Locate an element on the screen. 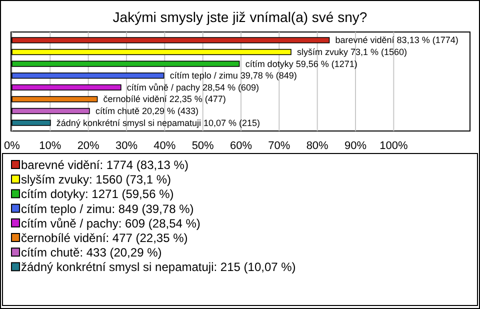 This screenshot has height=309, width=480. category-label: cítím chutě 20,29 % (433) is located at coordinates (147, 111).